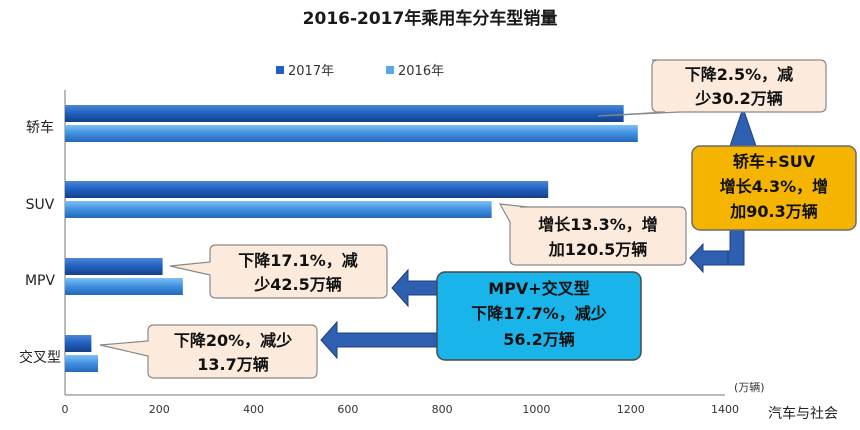  Describe the element at coordinates (390, 70) in the screenshot. I see `legend-swatch-2016` at that location.